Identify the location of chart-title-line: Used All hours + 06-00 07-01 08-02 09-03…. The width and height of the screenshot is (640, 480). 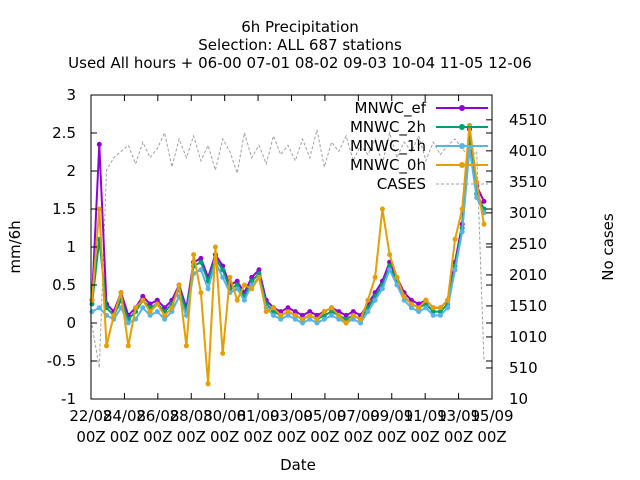
(300, 63).